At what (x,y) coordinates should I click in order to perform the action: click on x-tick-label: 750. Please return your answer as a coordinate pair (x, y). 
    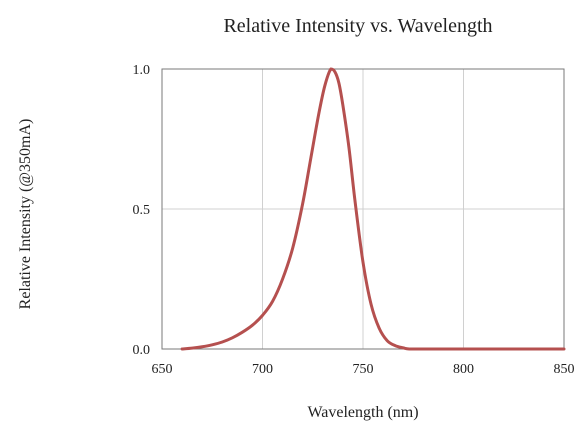
    Looking at the image, I should click on (363, 369).